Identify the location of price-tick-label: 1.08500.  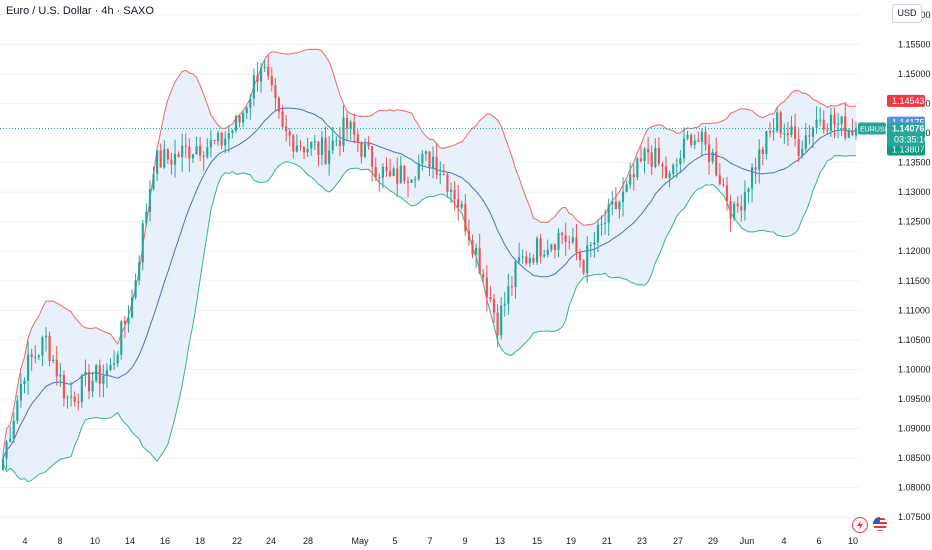
(914, 458).